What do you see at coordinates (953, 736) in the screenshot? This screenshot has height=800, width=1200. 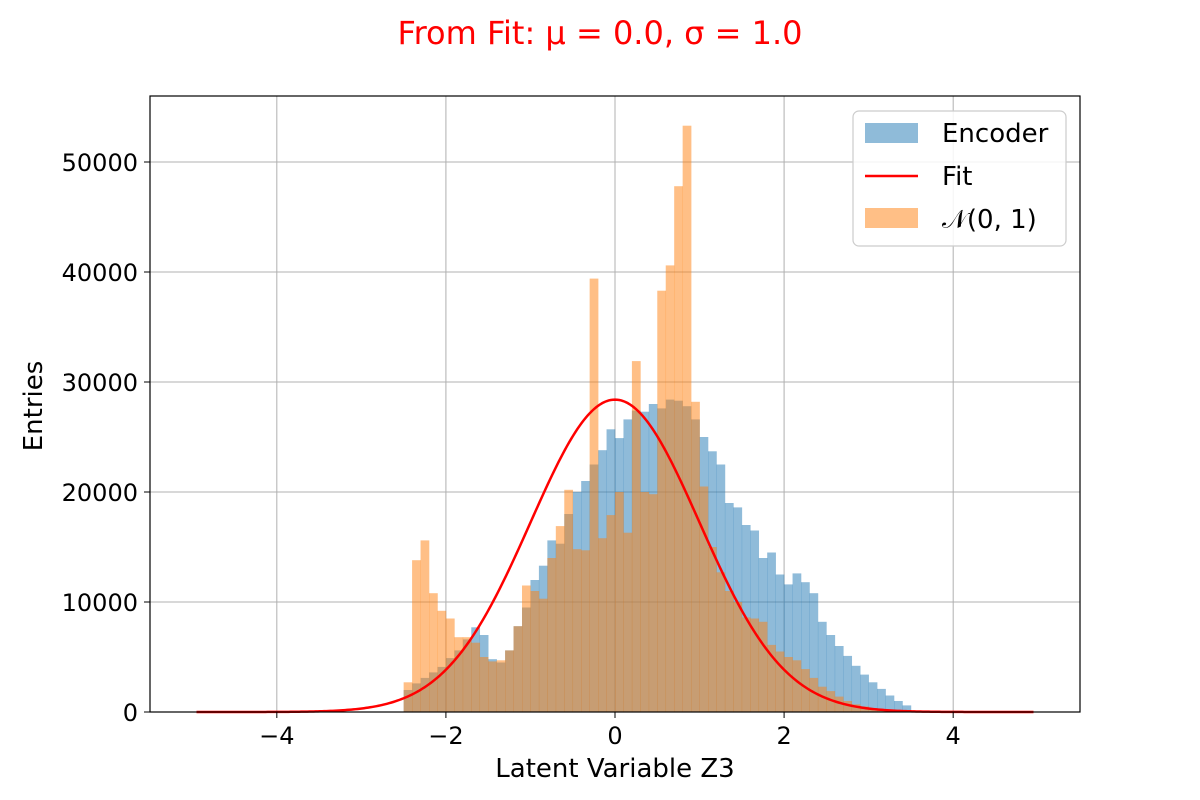 I see `x-tick-label: 4` at bounding box center [953, 736].